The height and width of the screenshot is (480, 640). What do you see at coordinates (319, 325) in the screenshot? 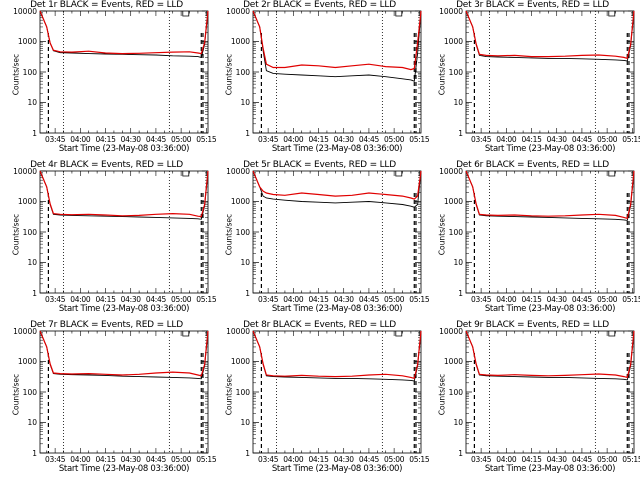
I see `panel-title: Det 8r BLACK = Events, RED = LLD` at bounding box center [319, 325].